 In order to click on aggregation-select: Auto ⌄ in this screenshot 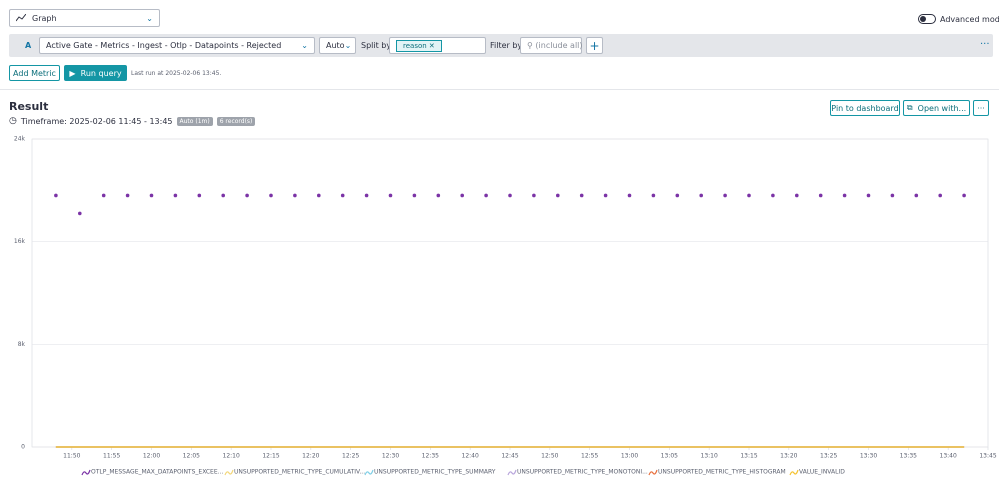, I will do `click(337, 45)`.